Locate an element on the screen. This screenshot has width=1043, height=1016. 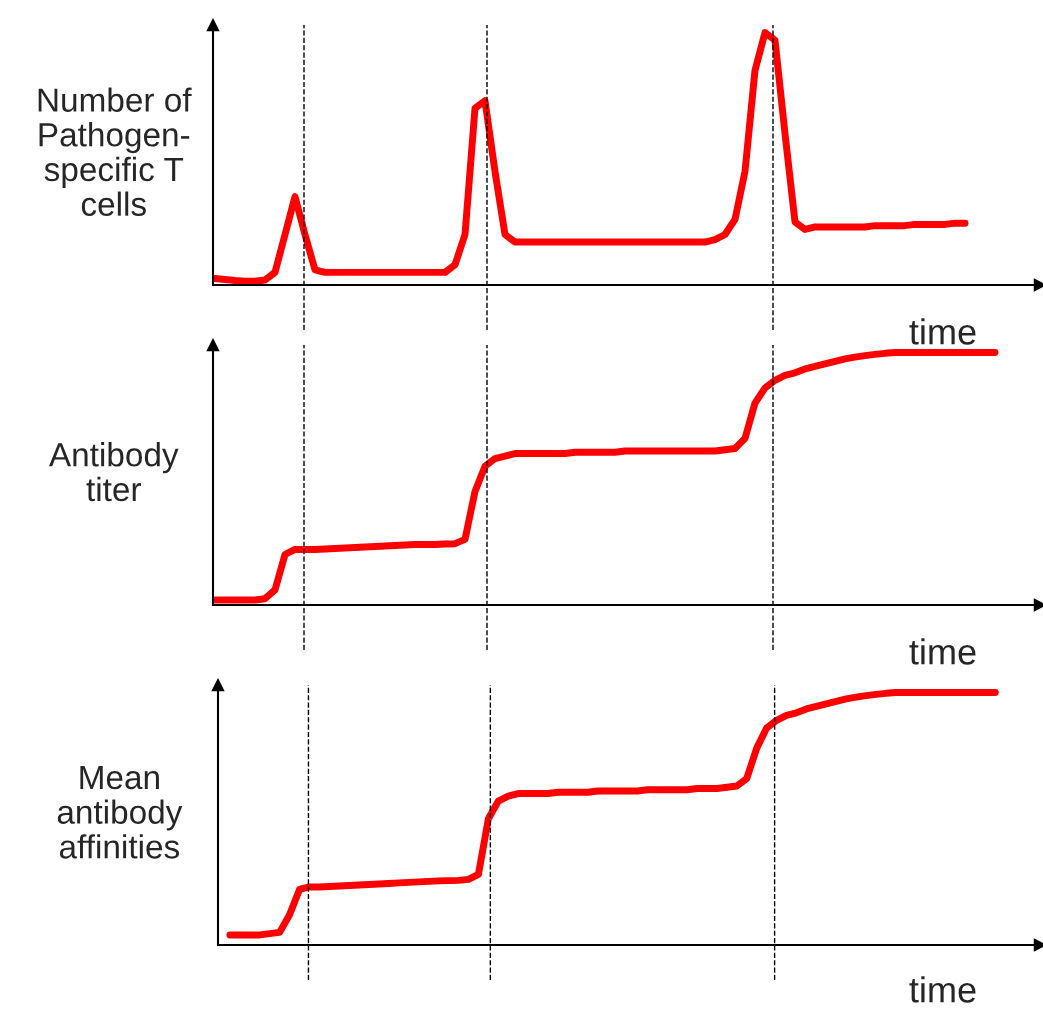
y-axis-title: Mean antibody affinities is located at coordinates (120, 812).